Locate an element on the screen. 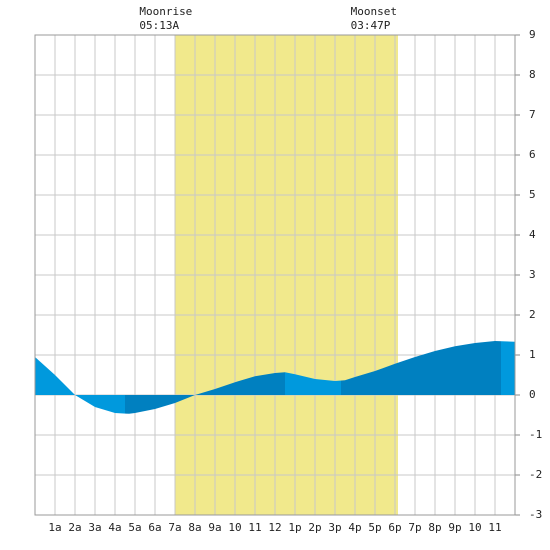 The width and height of the screenshot is (550, 550). x-tick-label: 3p is located at coordinates (334, 527).